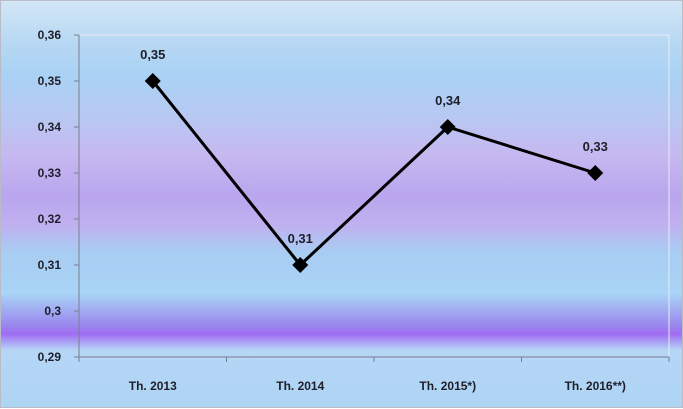 The image size is (683, 409). Describe the element at coordinates (153, 386) in the screenshot. I see `x-tick-label: Th. 2013` at that location.